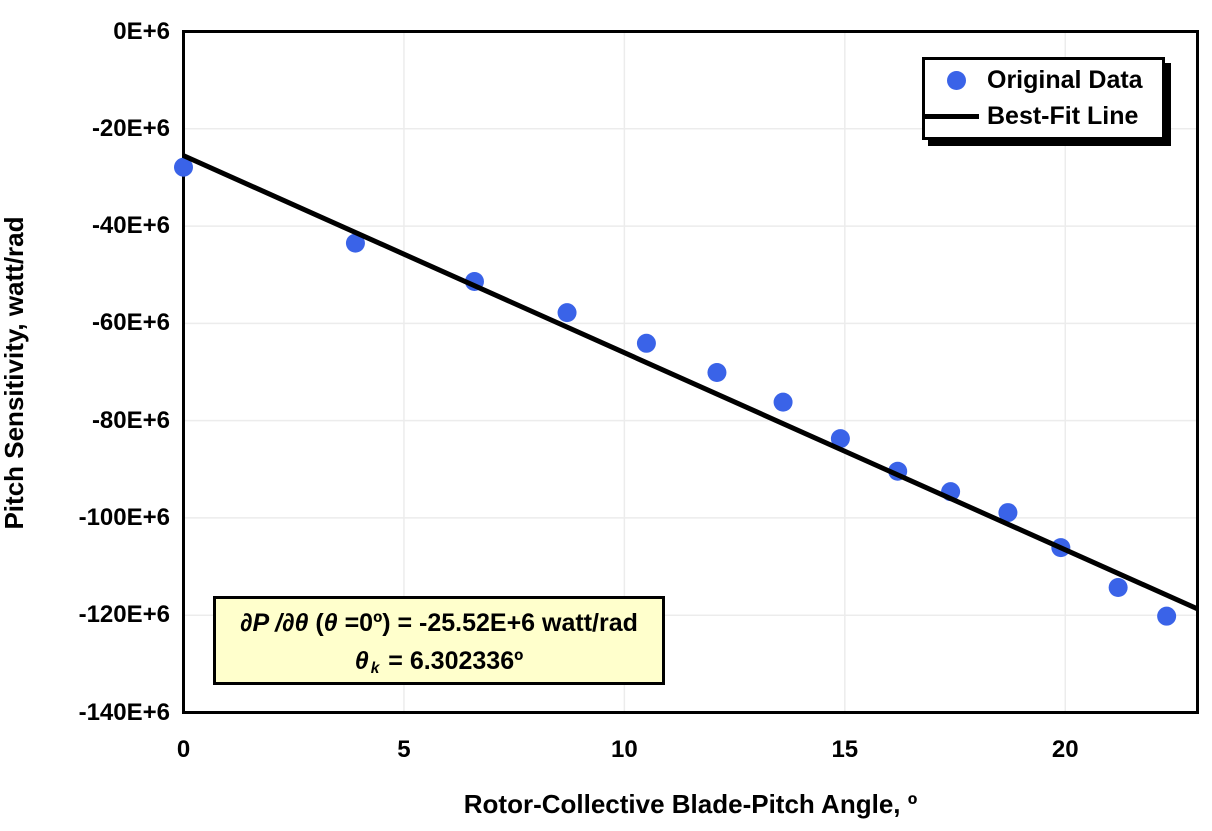 Image resolution: width=1212 pixels, height=831 pixels. What do you see at coordinates (130, 226) in the screenshot?
I see `y-axis-tick-label: -40E+6` at bounding box center [130, 226].